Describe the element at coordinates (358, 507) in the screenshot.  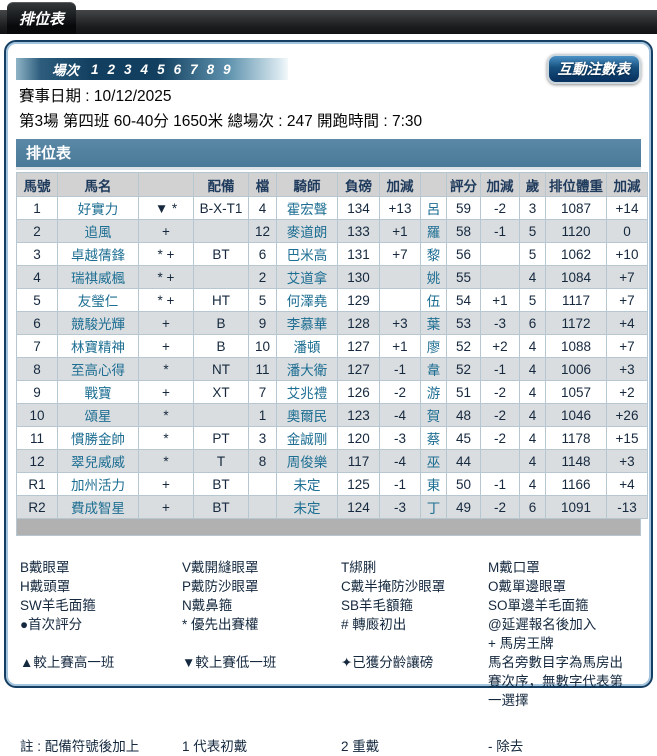
I see `cell-weight: 124` at that location.